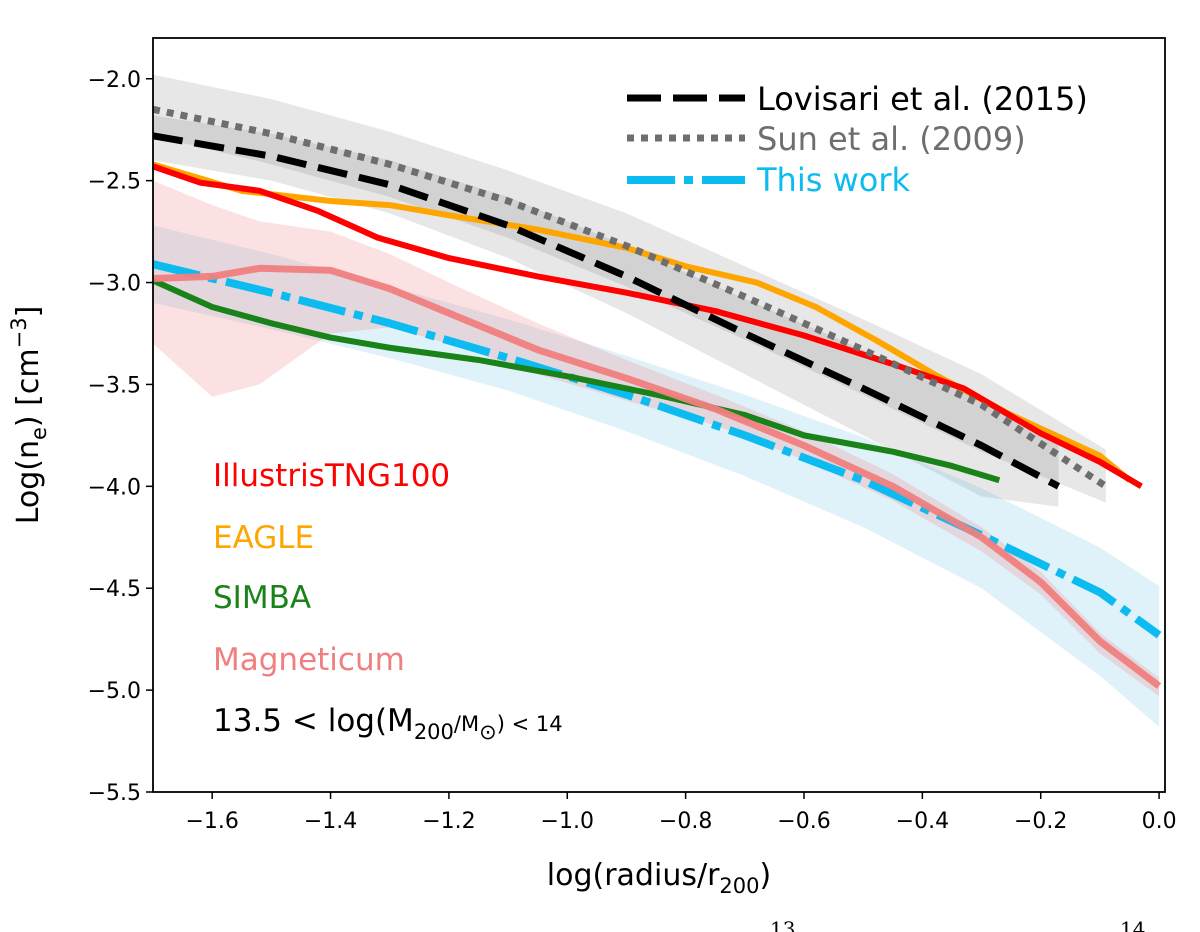 The height and width of the screenshot is (932, 1200). Describe the element at coordinates (211, 821) in the screenshot. I see `x-tick-label: −1.6` at that location.